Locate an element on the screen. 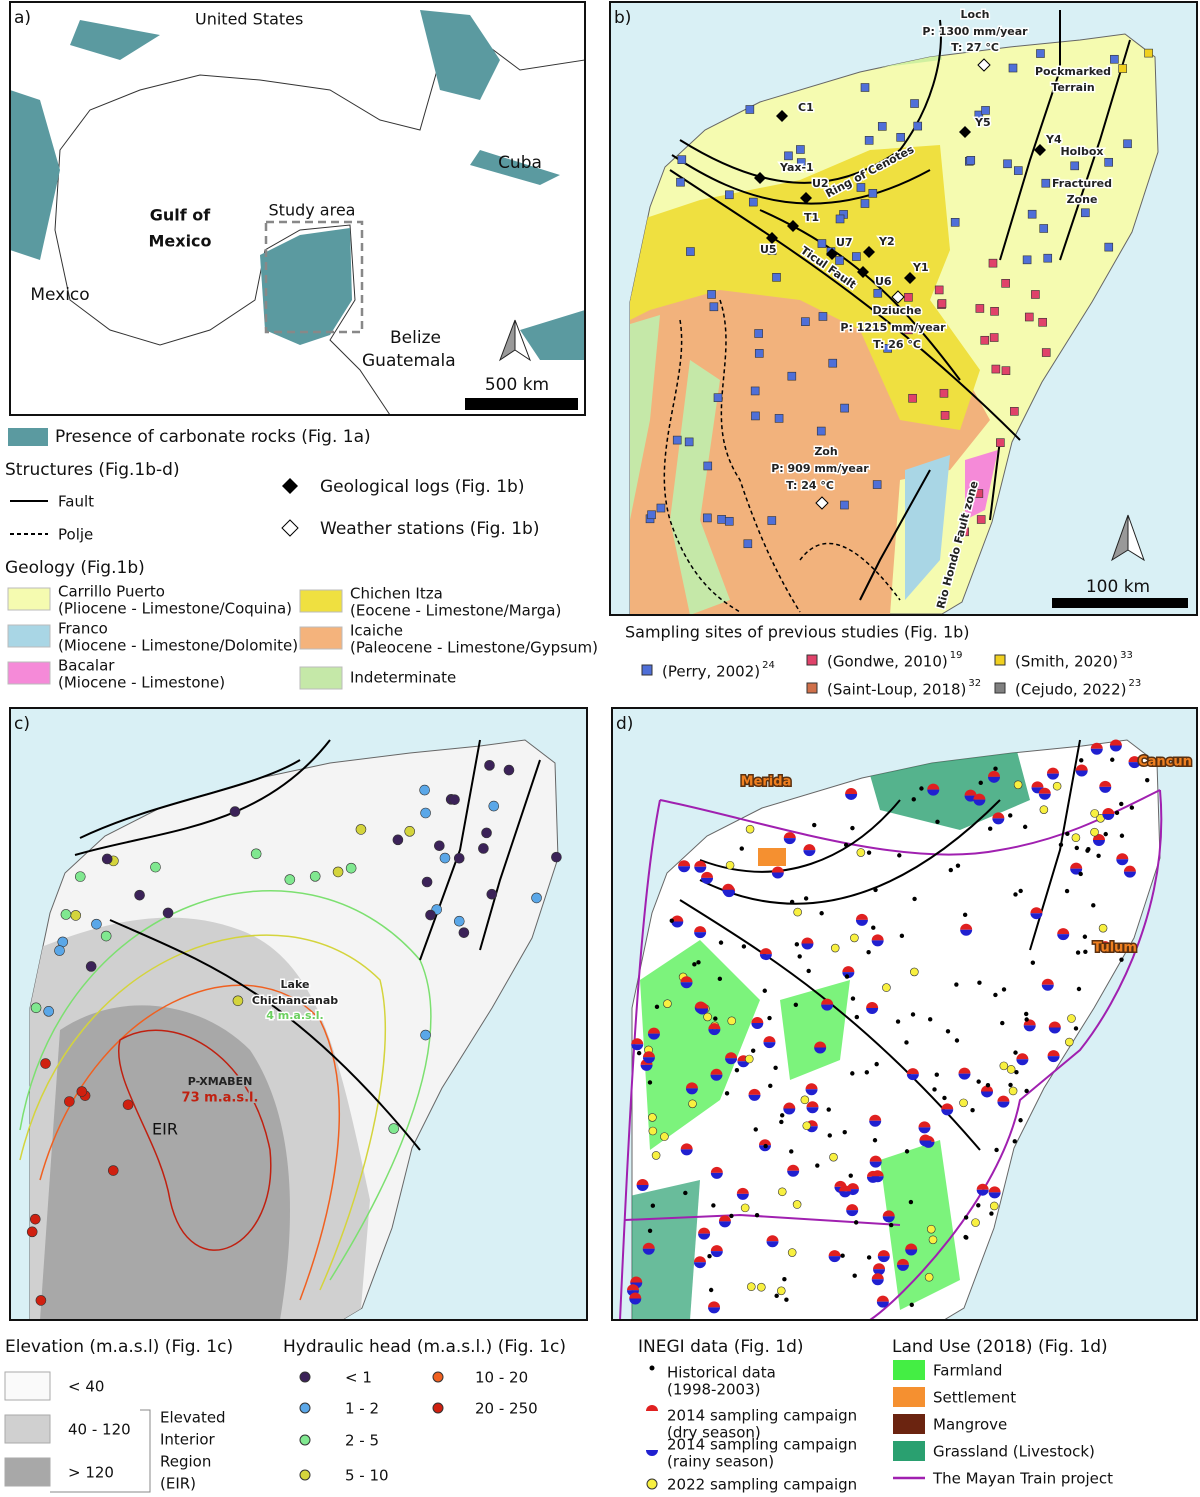 Image resolution: width=1200 pixels, height=1497 pixels. legend-label: (Smith, 2020) is located at coordinates (1066, 662).